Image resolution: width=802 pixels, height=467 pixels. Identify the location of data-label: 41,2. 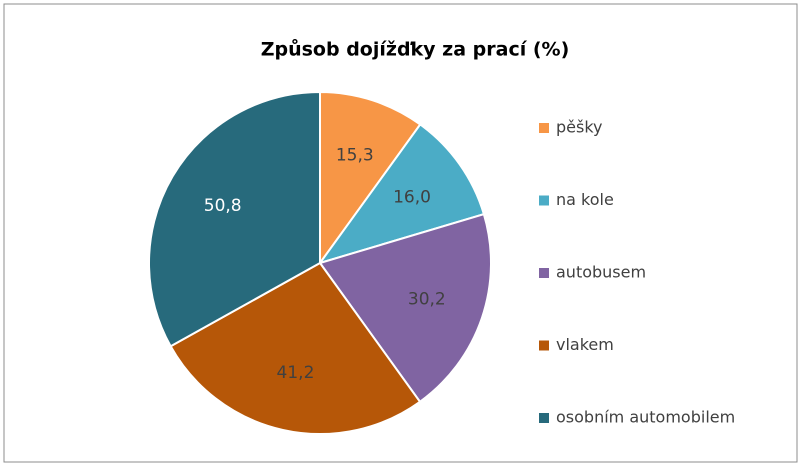
(296, 373).